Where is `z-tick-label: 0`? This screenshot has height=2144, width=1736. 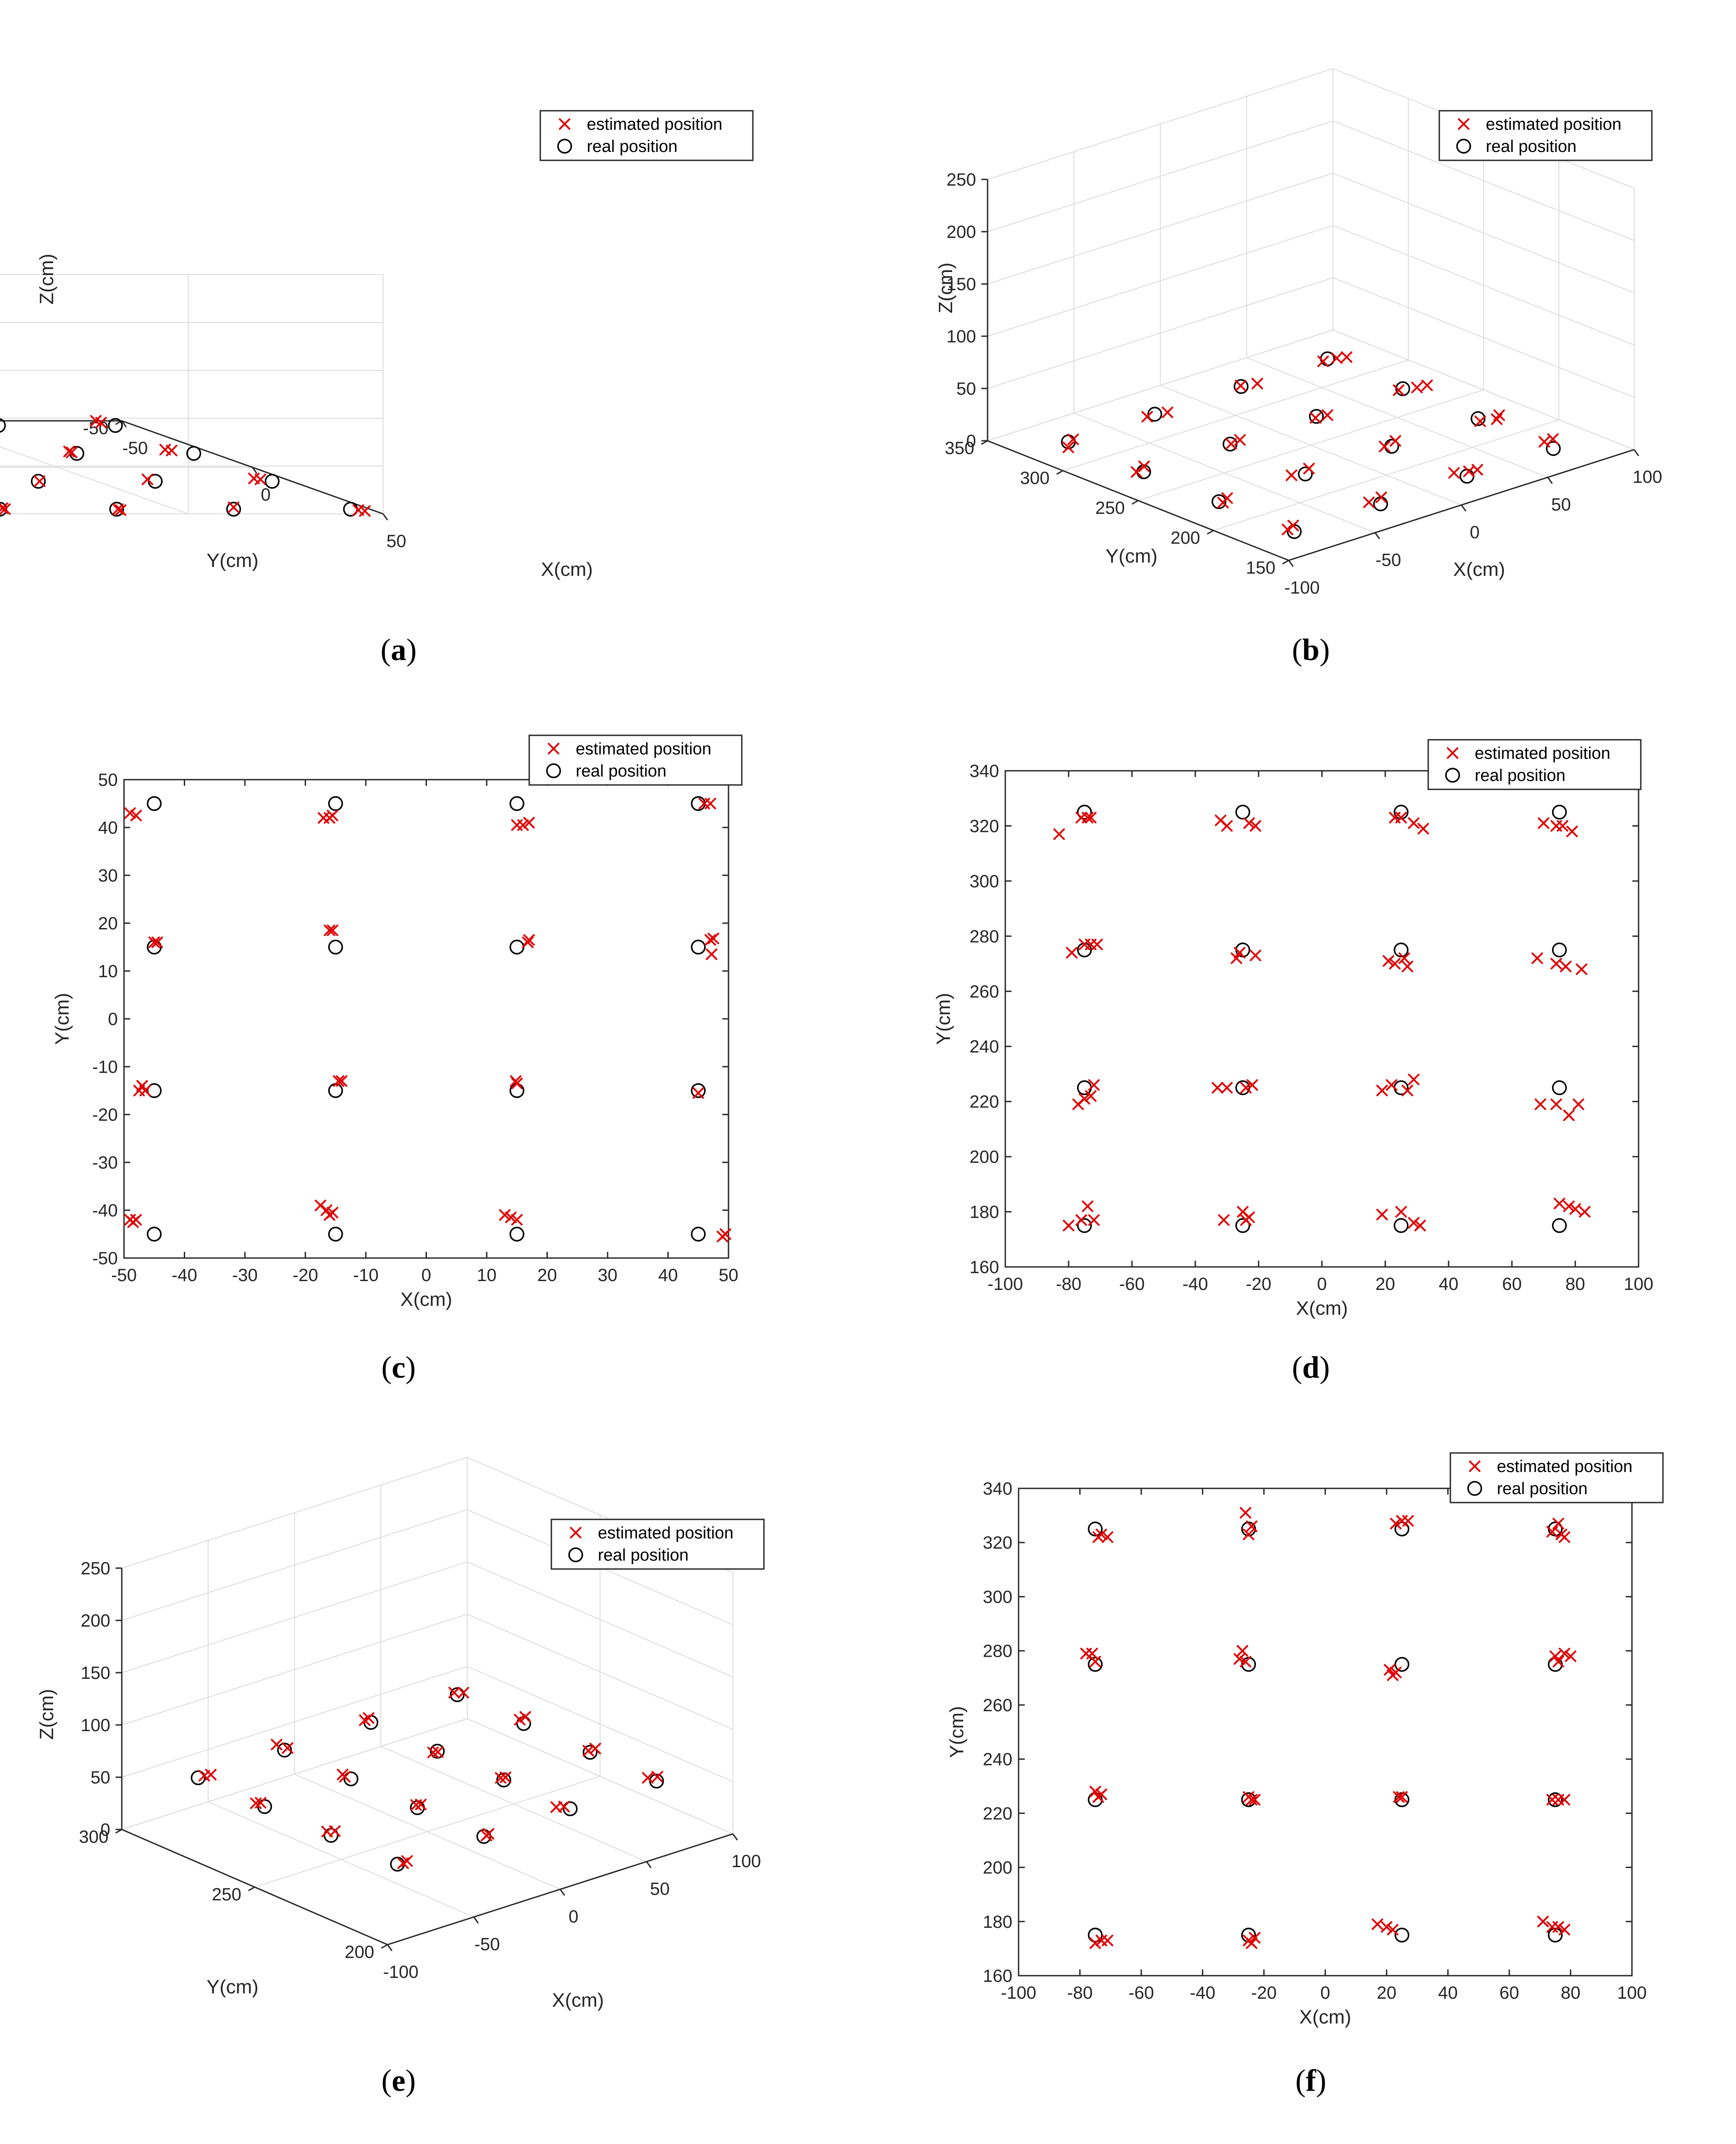 z-tick-label: 0 is located at coordinates (105, 1830).